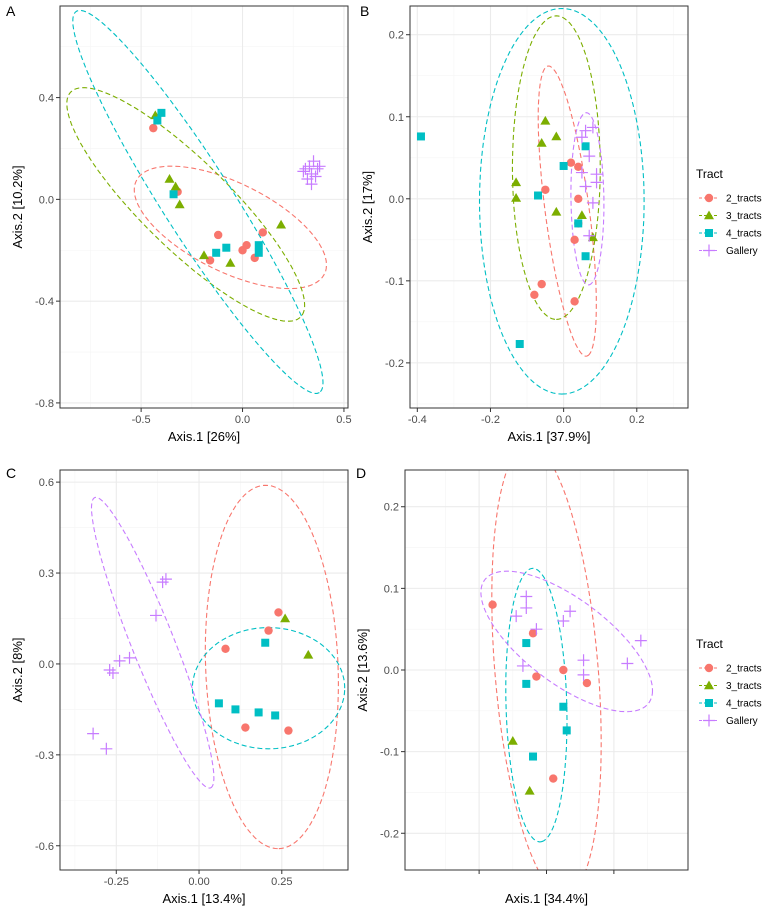  Describe the element at coordinates (556, 167) in the screenshot. I see `panel-b-ellipse-3-tracts` at that location.